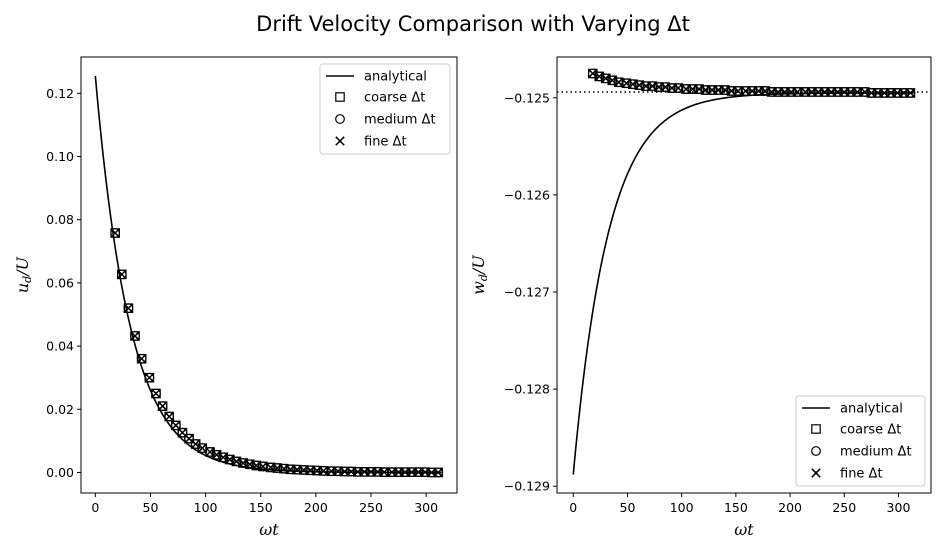  I want to click on y-tick-label: 0.12, so click(60, 93).